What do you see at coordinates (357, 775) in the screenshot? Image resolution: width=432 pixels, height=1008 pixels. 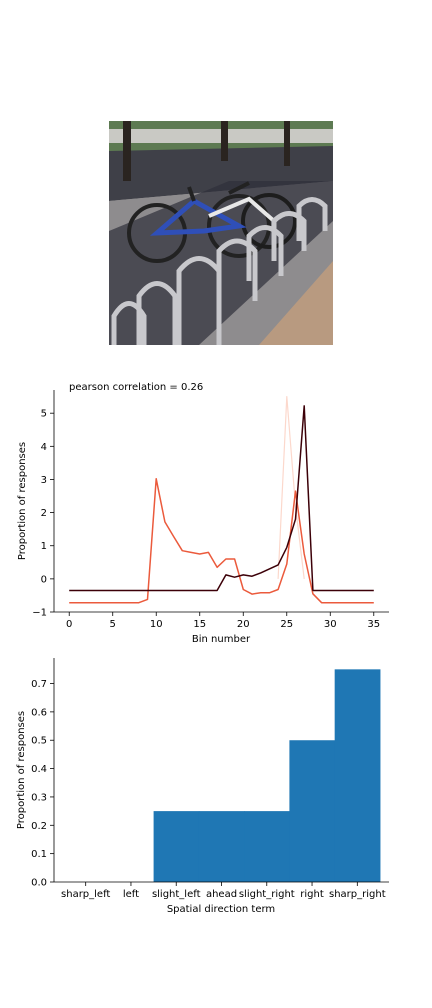 I see `bar-sharp_right` at bounding box center [357, 775].